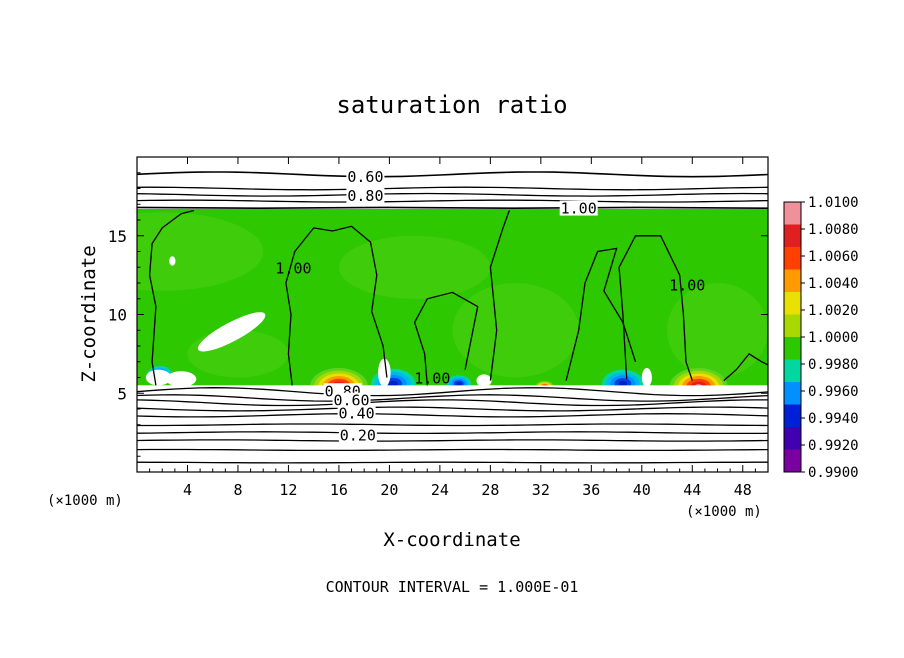 The image size is (904, 658). I want to click on y-tick-label-0: 5, so click(122, 393).